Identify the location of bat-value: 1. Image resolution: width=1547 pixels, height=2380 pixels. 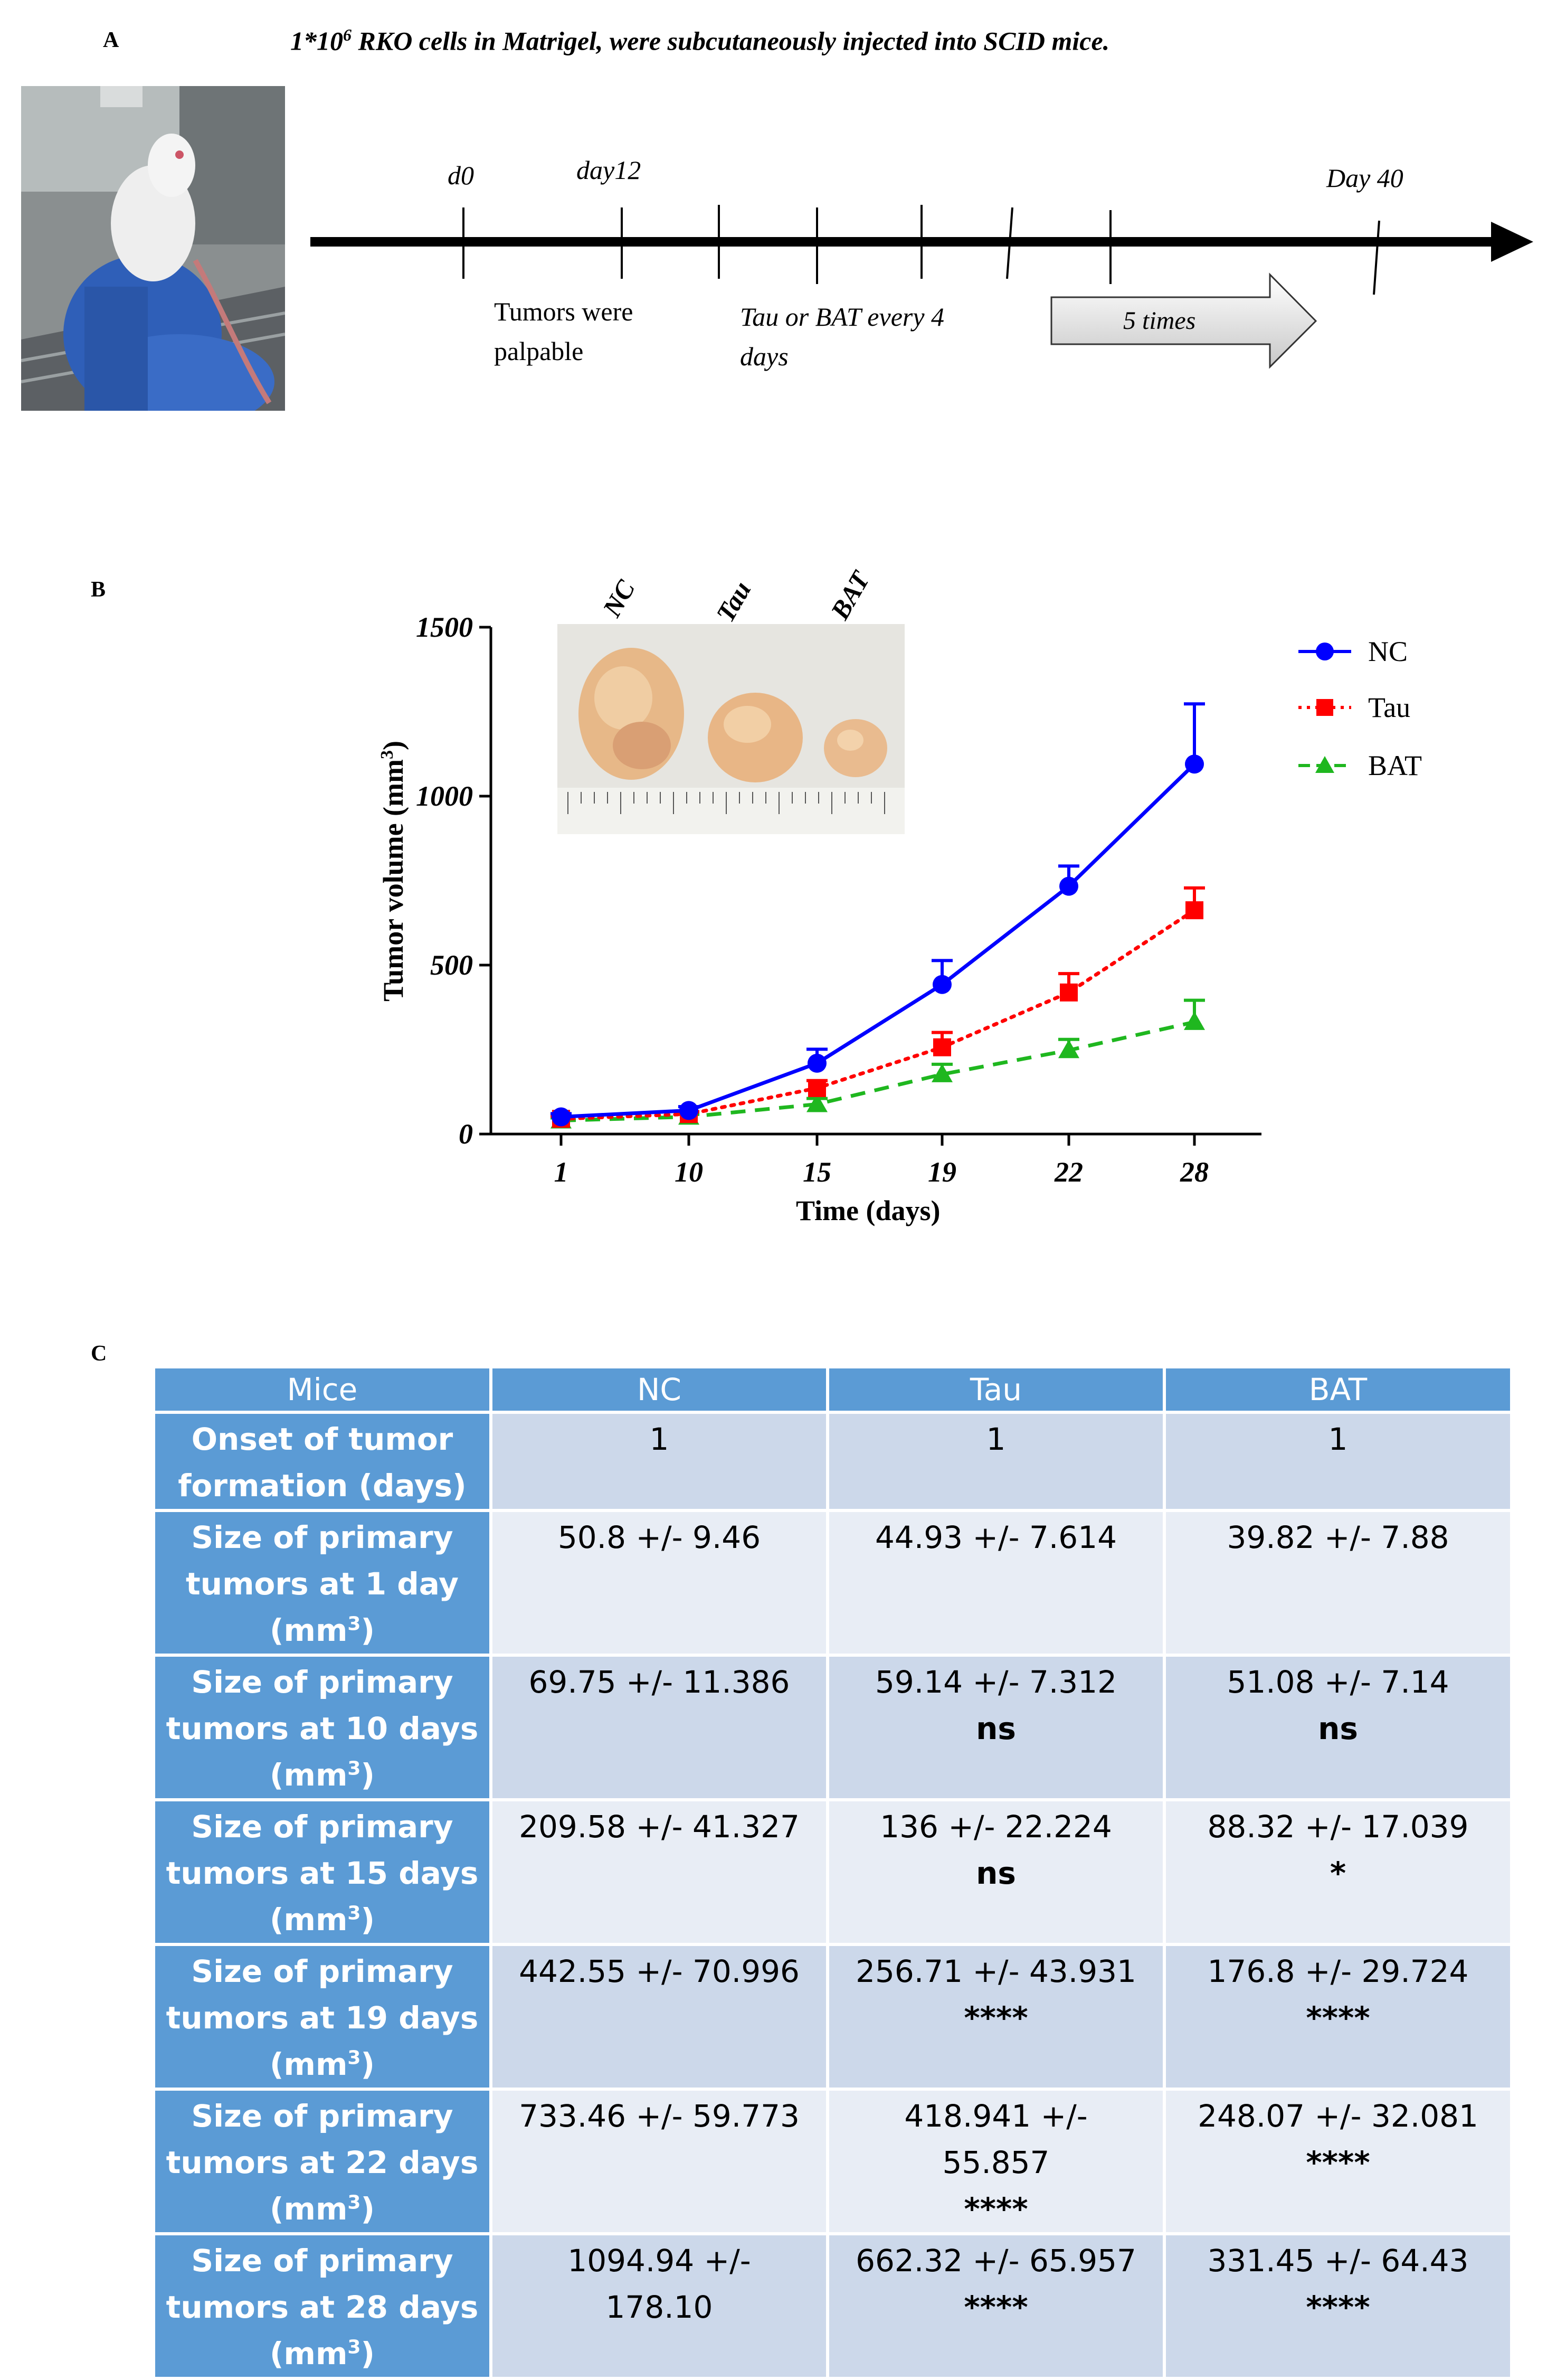
(1338, 1439).